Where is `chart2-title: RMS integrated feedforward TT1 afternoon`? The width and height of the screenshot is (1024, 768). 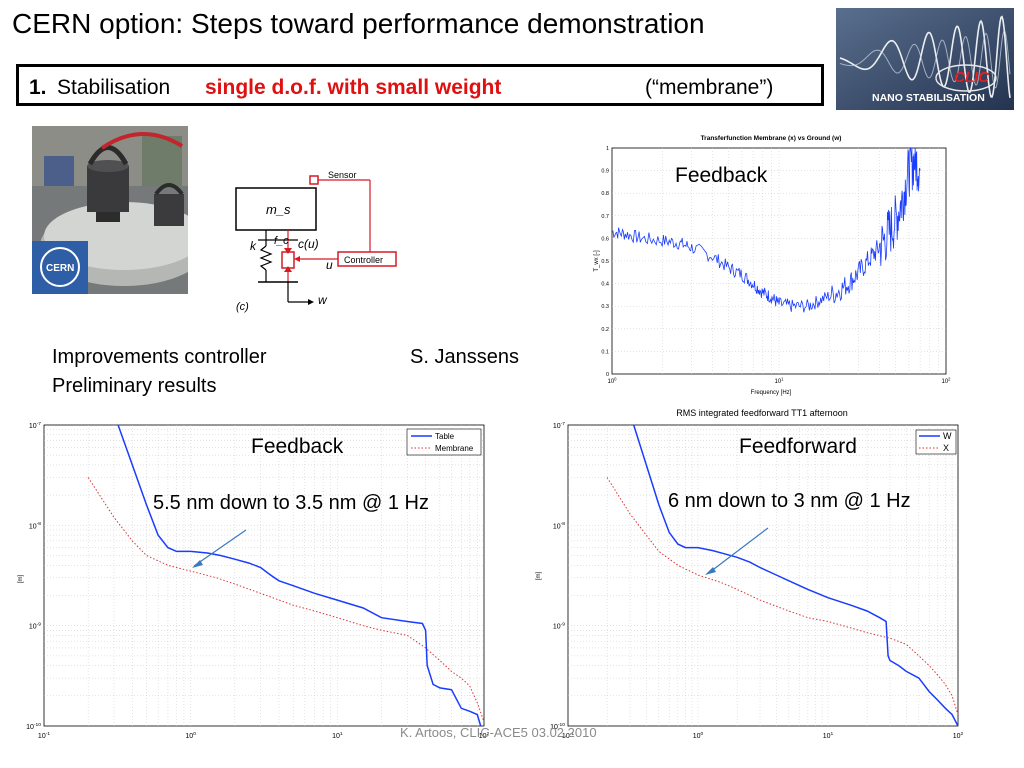
chart2-title: RMS integrated feedforward TT1 afternoon is located at coordinates (761, 413).